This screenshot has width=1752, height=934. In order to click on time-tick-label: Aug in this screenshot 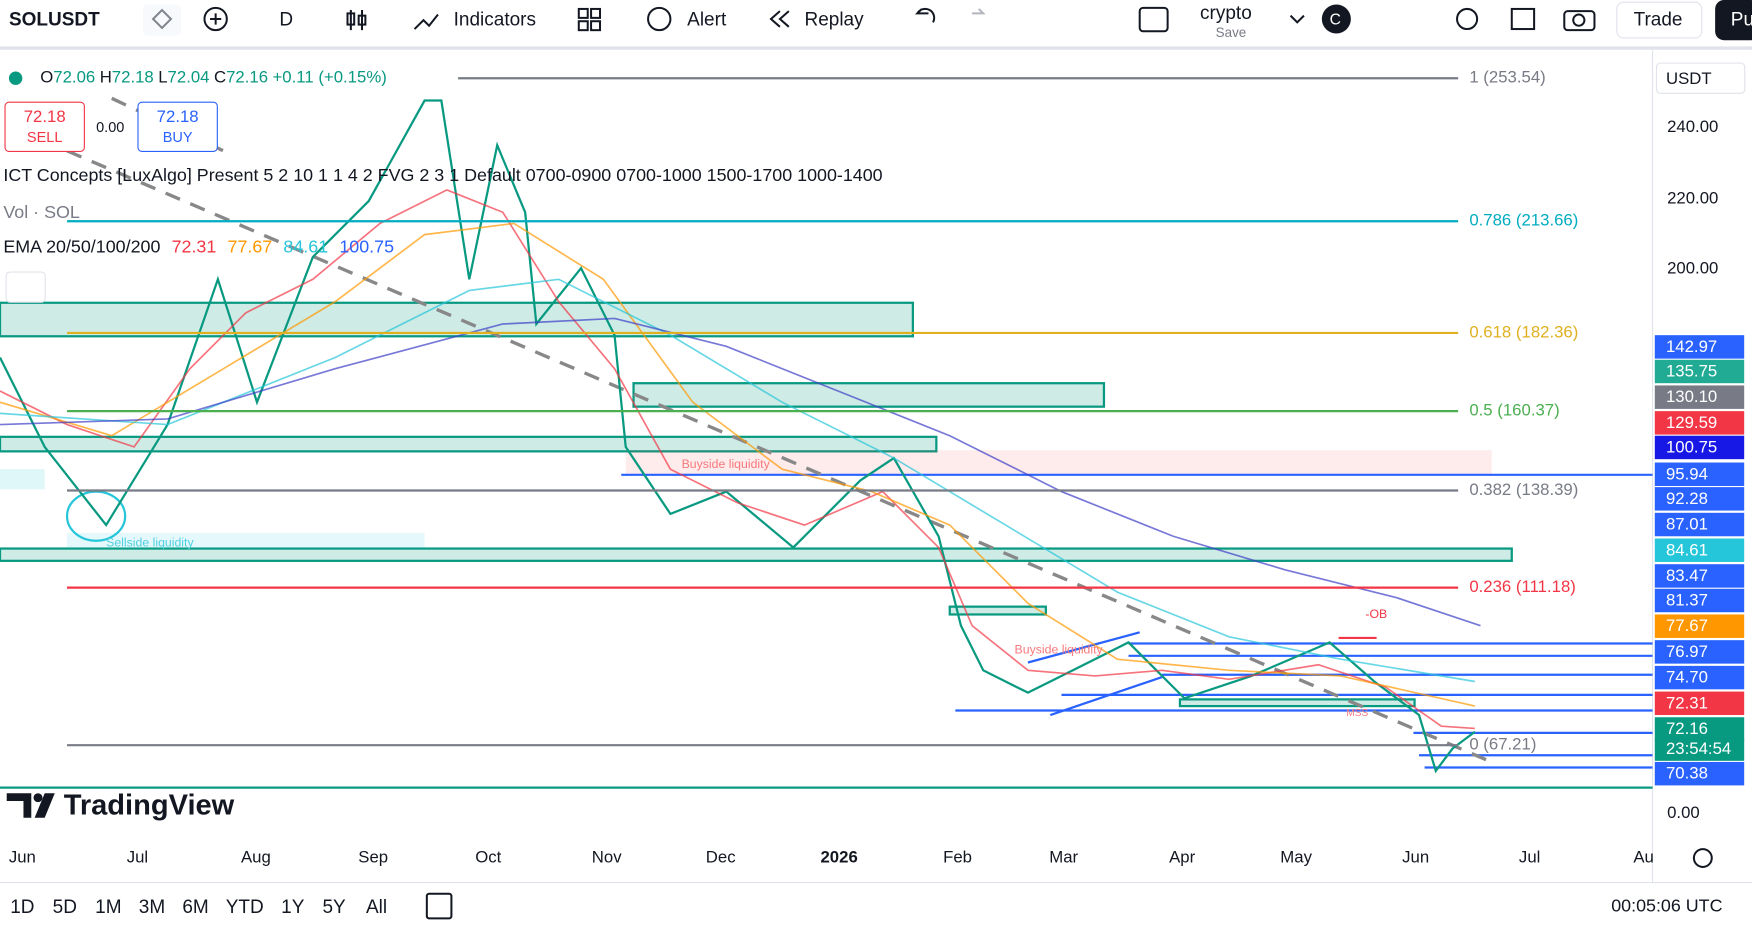, I will do `click(255, 857)`.